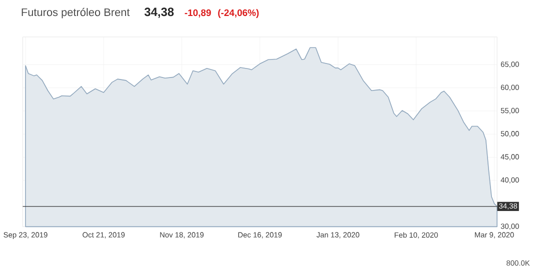 The width and height of the screenshot is (542, 272). Describe the element at coordinates (76, 13) in the screenshot. I see `chart-title: Futuros petróleo Brent` at that location.